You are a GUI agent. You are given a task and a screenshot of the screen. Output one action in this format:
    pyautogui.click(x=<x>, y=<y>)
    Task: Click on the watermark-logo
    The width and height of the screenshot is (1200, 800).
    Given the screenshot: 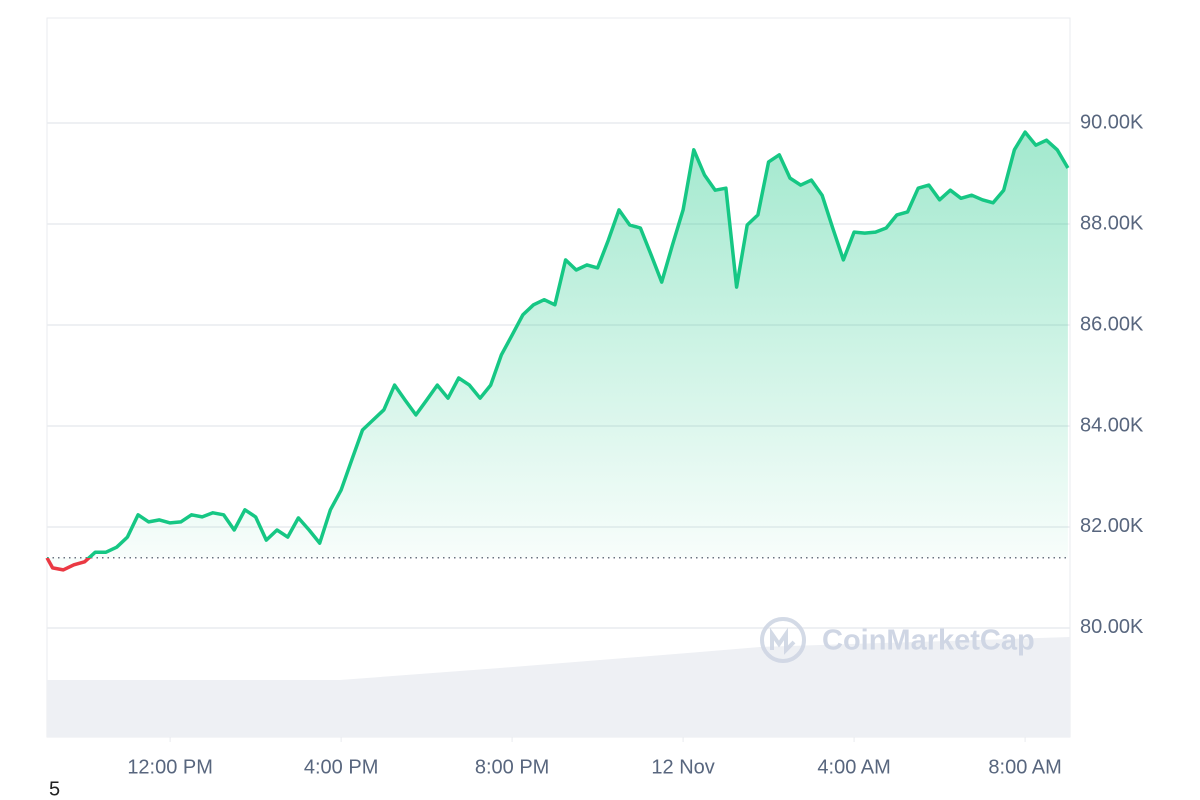 What is the action you would take?
    pyautogui.click(x=783, y=640)
    